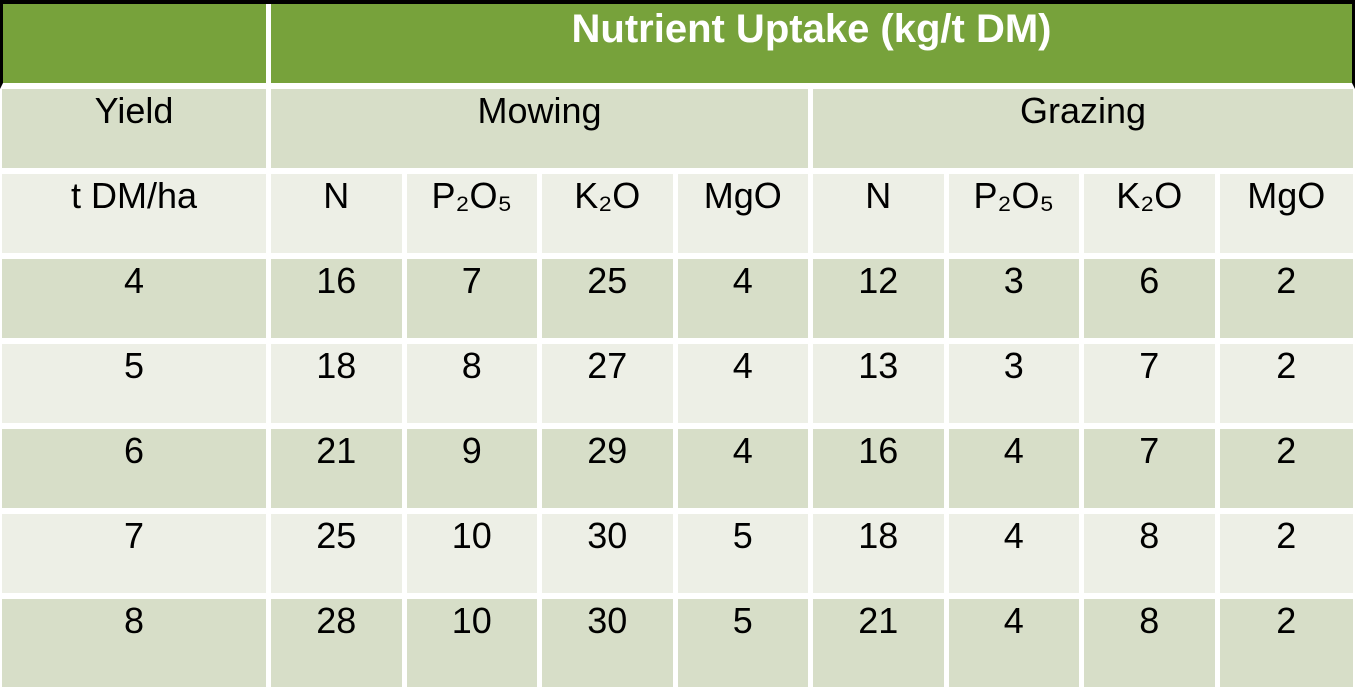 Image resolution: width=1355 pixels, height=687 pixels. What do you see at coordinates (135, 556) in the screenshot?
I see `yield-value-cell: 7` at bounding box center [135, 556].